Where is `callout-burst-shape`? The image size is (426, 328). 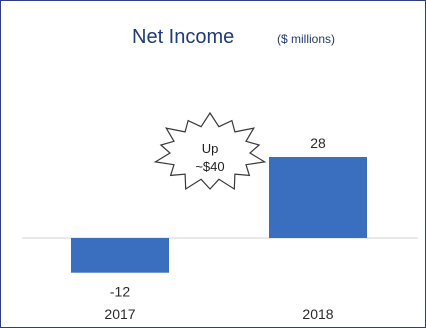 callout-burst-shape is located at coordinates (210, 151).